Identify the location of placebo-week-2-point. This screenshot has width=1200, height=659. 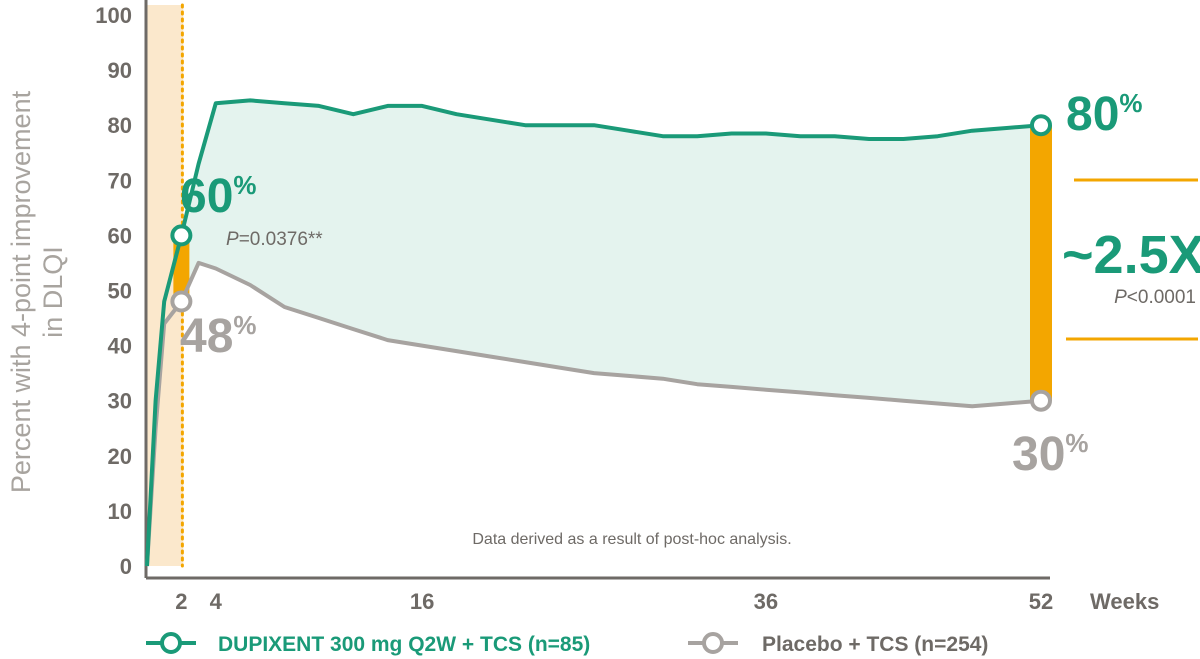
(181, 301).